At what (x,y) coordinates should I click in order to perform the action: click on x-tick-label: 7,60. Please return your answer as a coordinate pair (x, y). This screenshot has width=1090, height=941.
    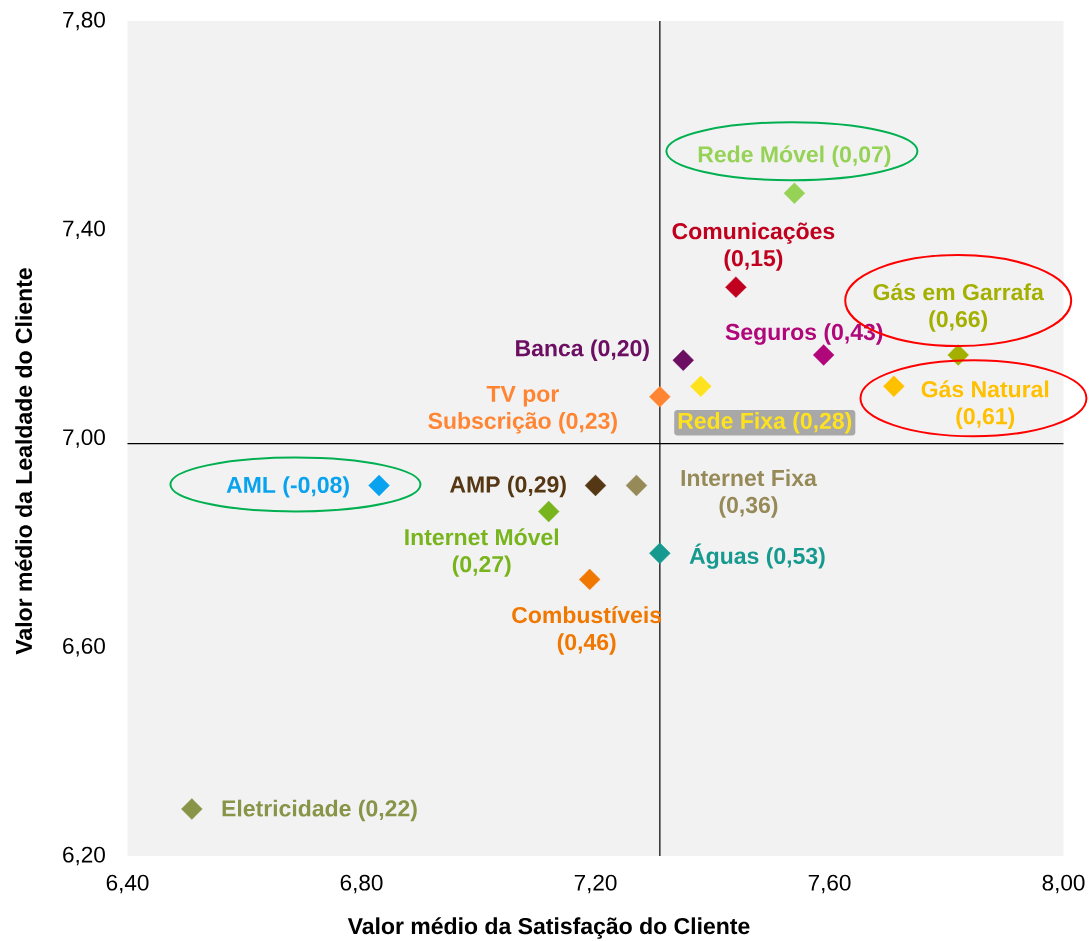
    Looking at the image, I should click on (829, 884).